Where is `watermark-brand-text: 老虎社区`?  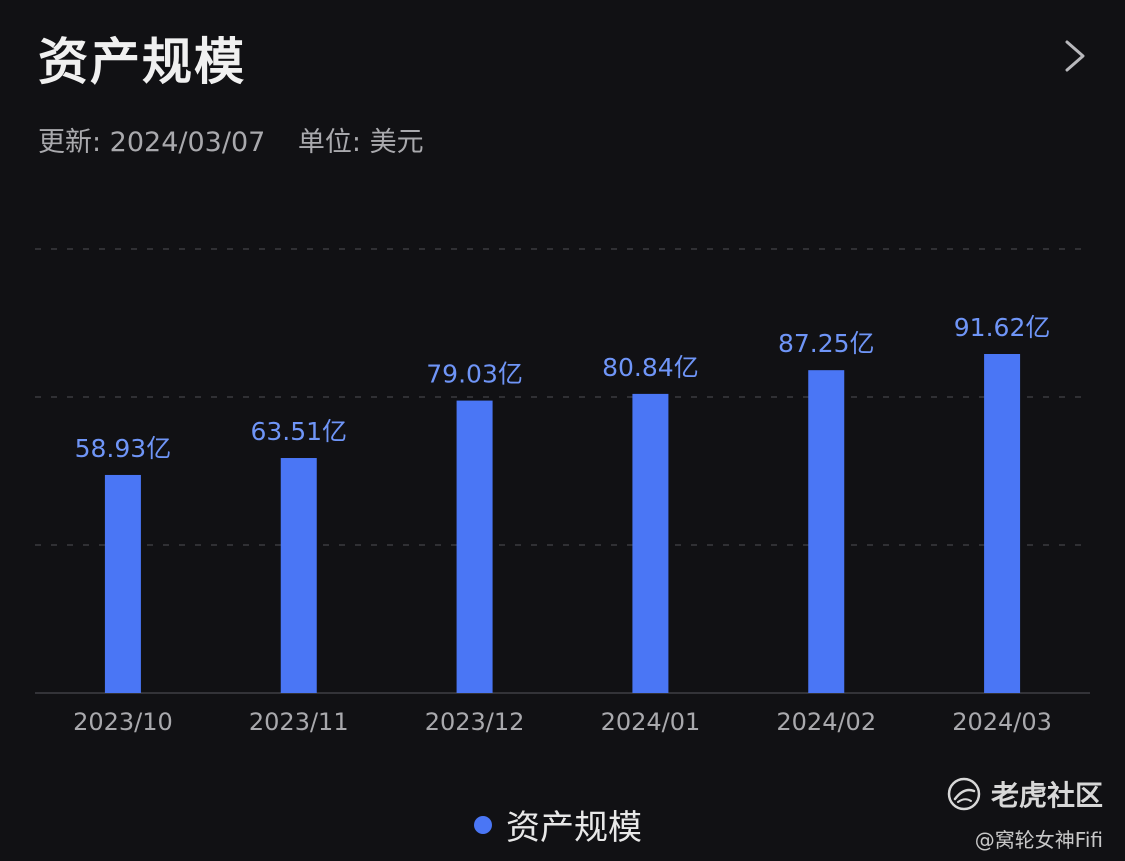 watermark-brand-text: 老虎社区 is located at coordinates (1046, 795).